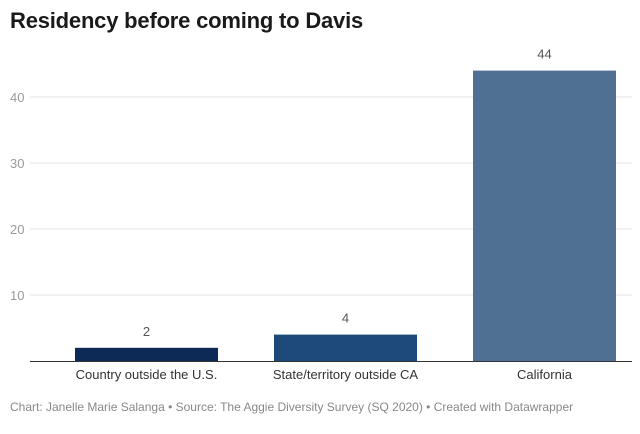  Describe the element at coordinates (544, 54) in the screenshot. I see `bar-value-label: 44` at that location.